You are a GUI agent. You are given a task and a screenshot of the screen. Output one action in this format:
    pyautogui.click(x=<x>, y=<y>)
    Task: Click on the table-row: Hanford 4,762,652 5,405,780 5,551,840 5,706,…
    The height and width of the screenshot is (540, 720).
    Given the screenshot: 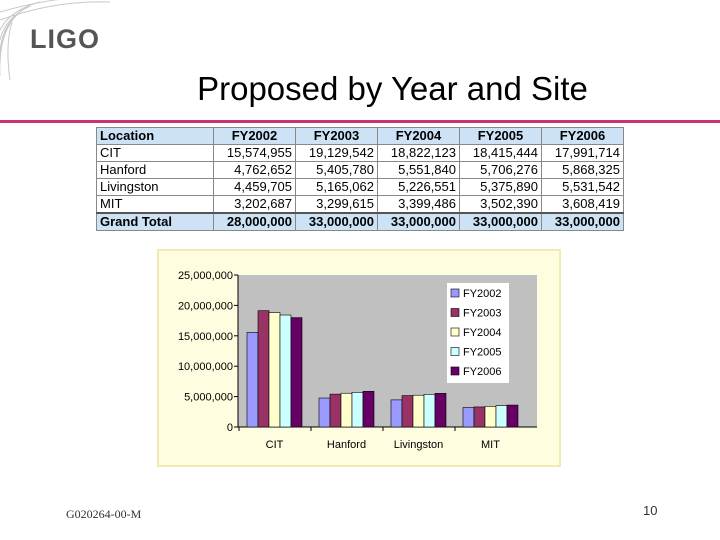 What is the action you would take?
    pyautogui.click(x=360, y=170)
    